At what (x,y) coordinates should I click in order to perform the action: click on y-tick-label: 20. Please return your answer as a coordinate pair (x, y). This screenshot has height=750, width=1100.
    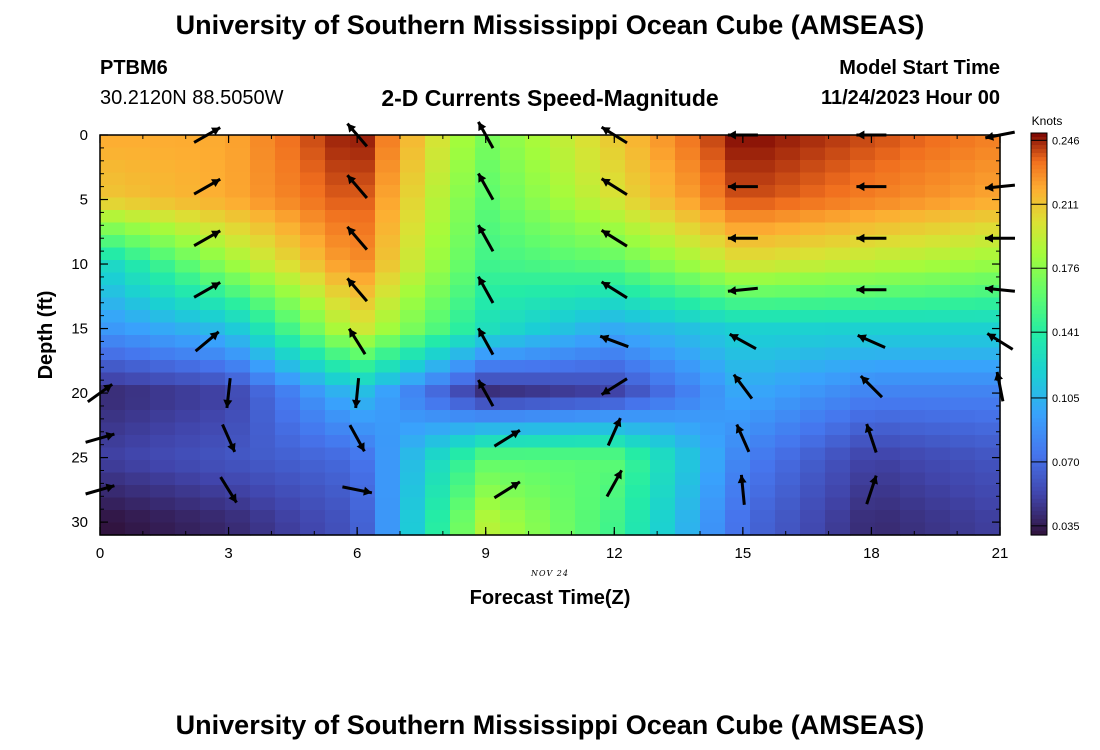
    Looking at the image, I should click on (79, 393).